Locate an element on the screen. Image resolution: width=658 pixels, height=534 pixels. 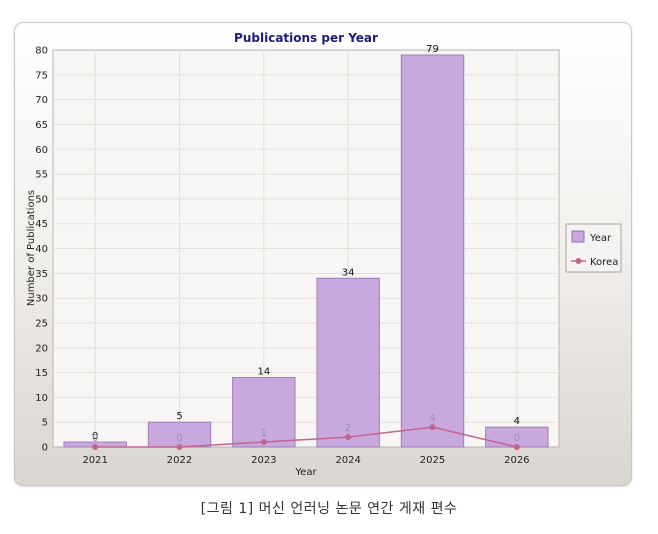
chart-title: Publications per Year is located at coordinates (306, 38).